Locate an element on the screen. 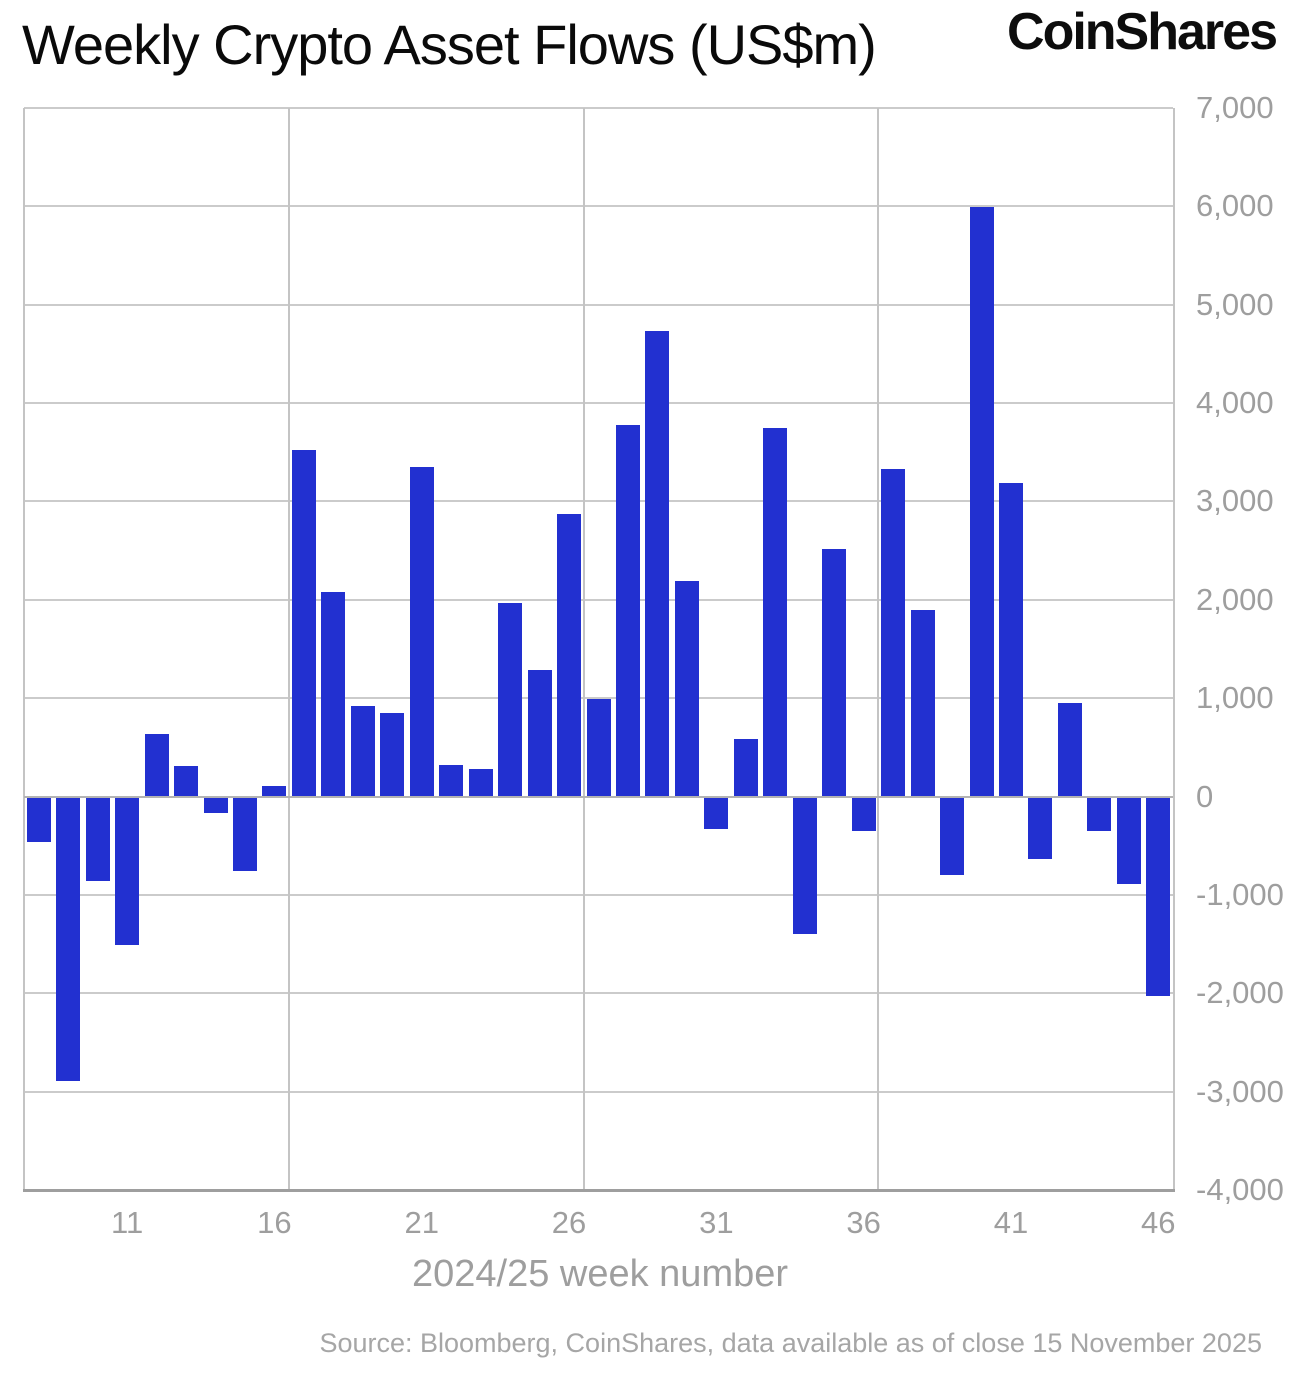  y-tick-label-4000: 4,000 is located at coordinates (1235, 403).